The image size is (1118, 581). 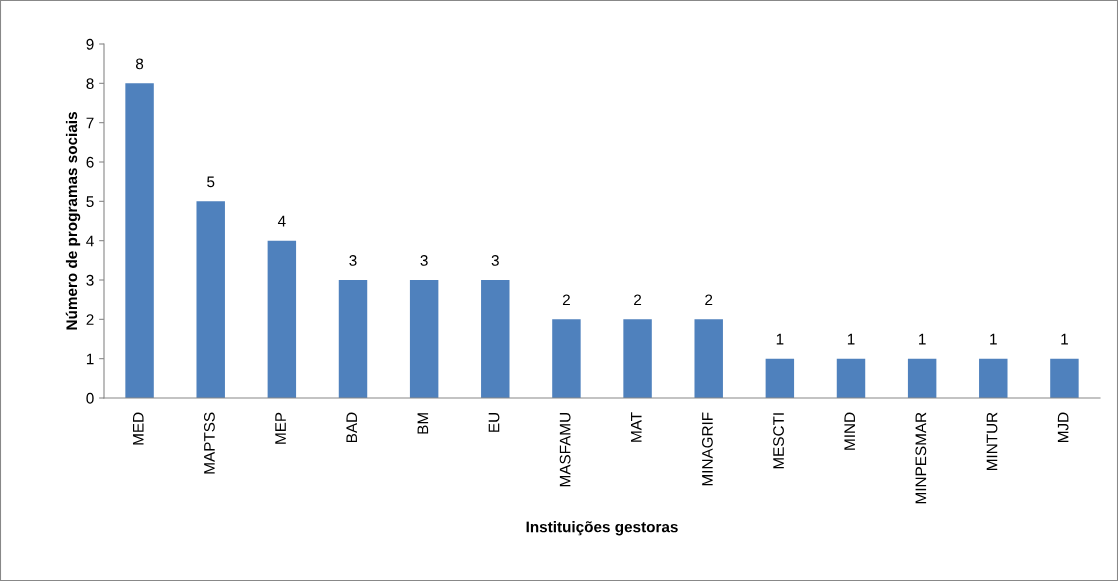 I want to click on x-tick-label: BAD, so click(x=351, y=427).